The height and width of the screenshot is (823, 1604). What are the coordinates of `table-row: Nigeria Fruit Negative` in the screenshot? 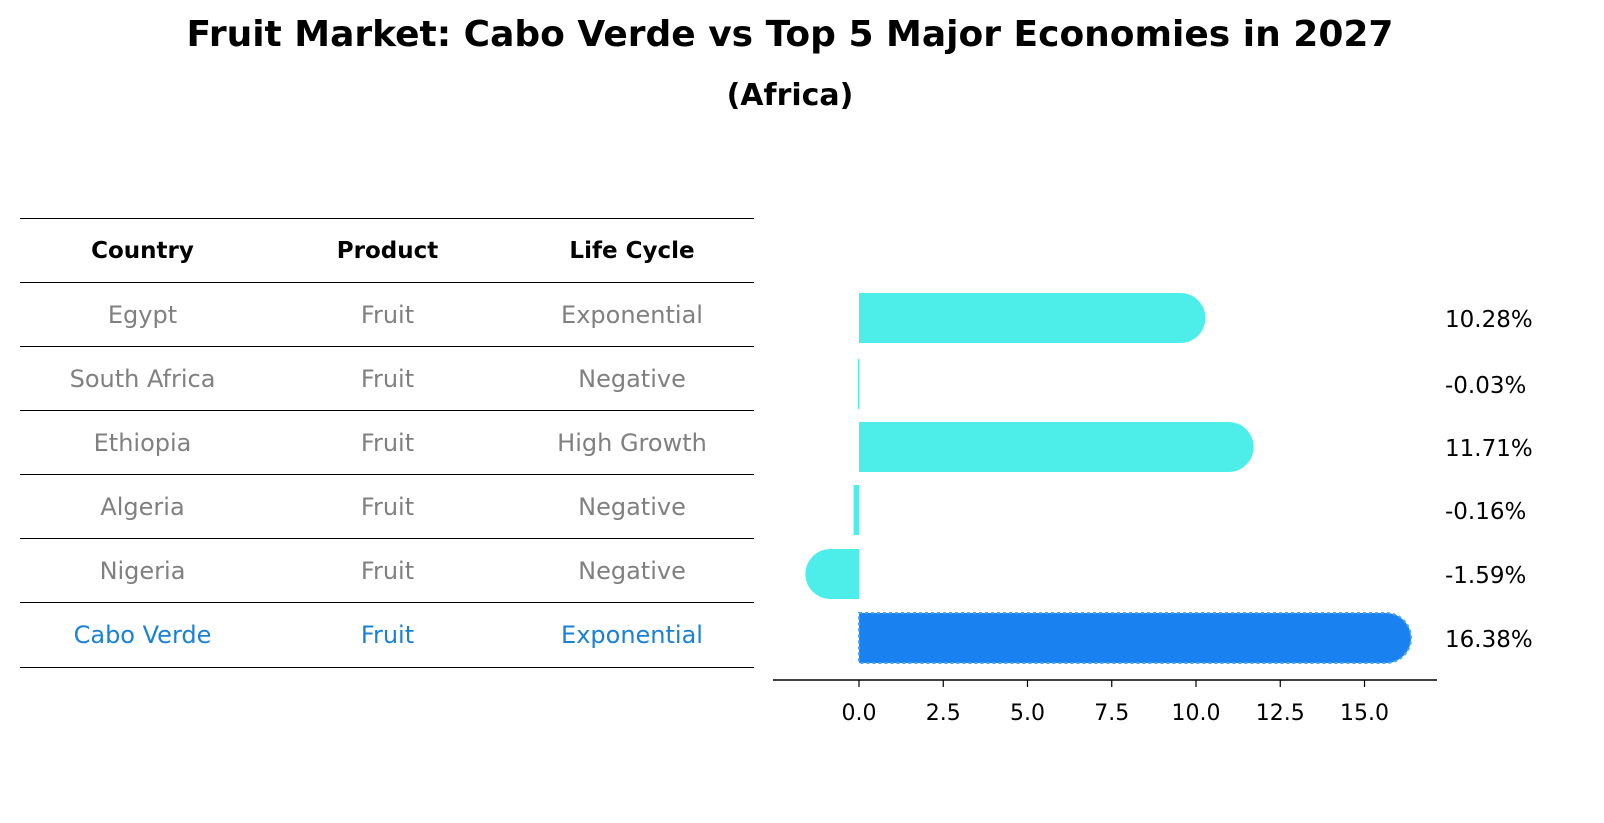 It's located at (387, 570).